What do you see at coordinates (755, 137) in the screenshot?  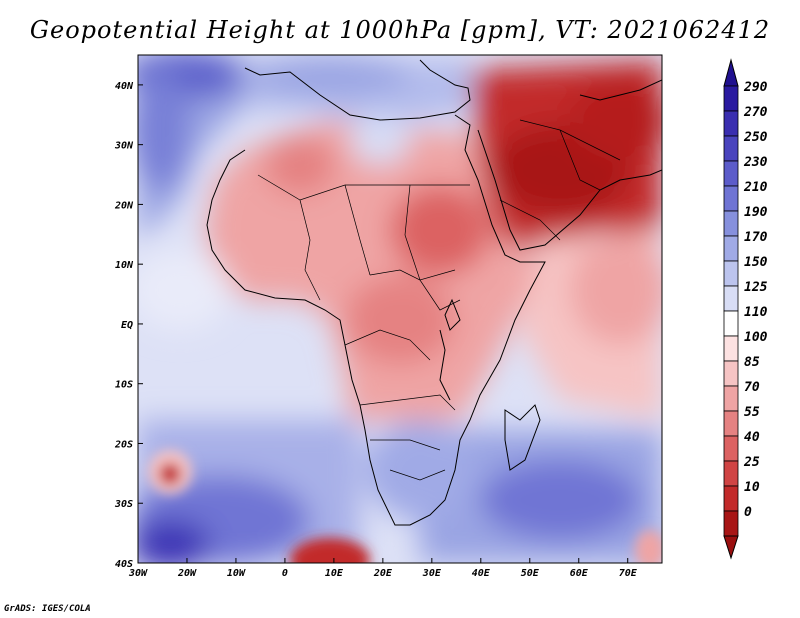 I see `colorbar-label: 250` at bounding box center [755, 137].